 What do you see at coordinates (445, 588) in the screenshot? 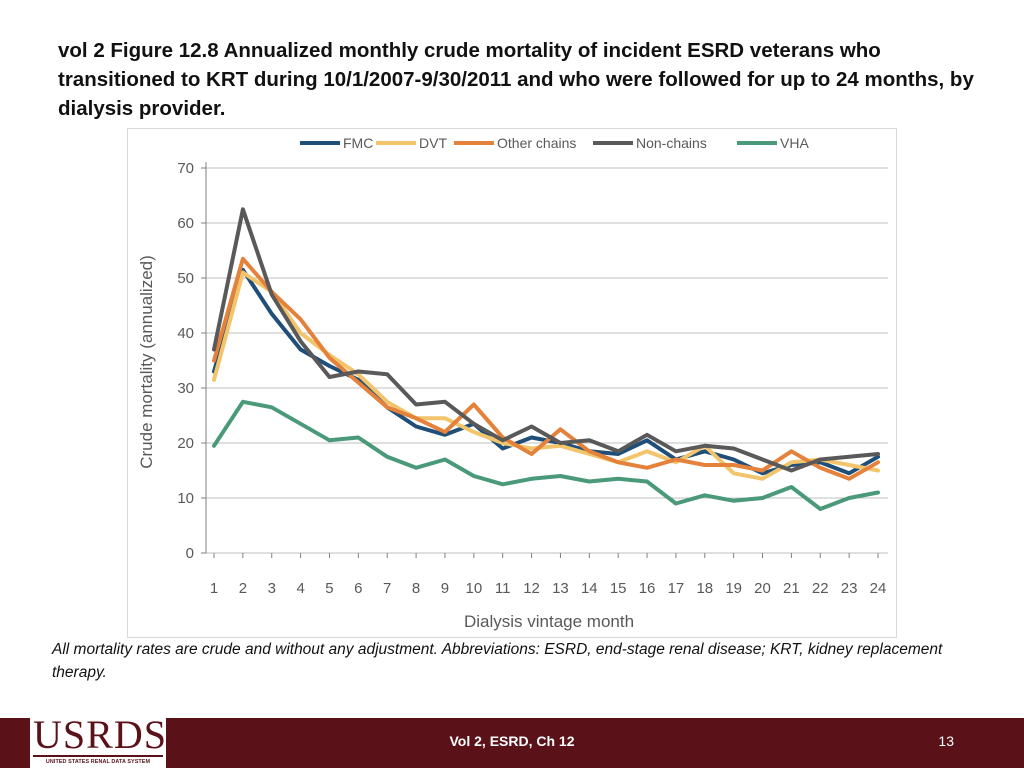
I see `x-tick-label: 9` at bounding box center [445, 588].